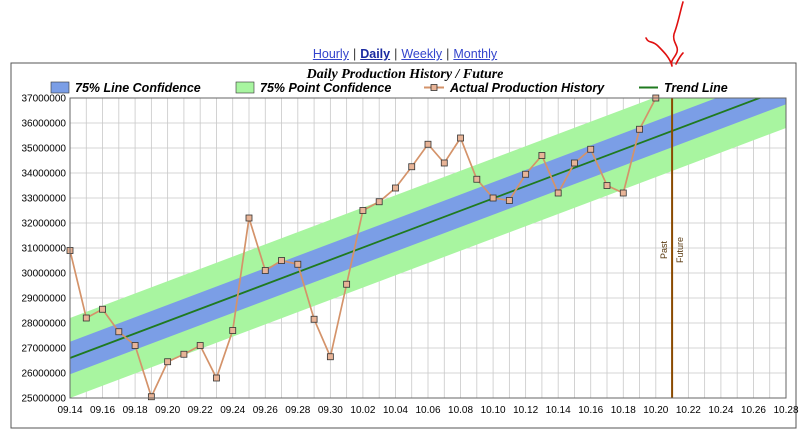  I want to click on x-tick-label: 10.16, so click(590, 410).